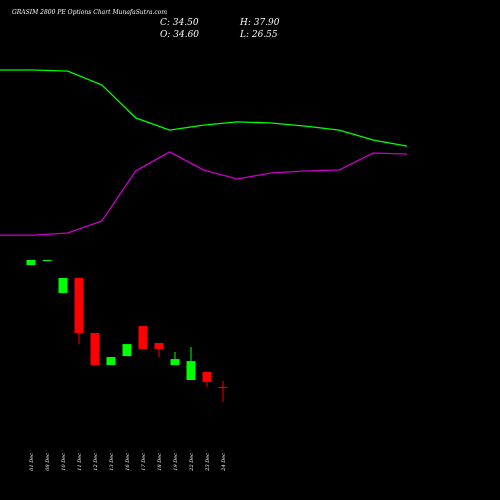 This screenshot has width=500, height=500. What do you see at coordinates (32, 462) in the screenshot?
I see `x-tick-label: 01 Dec` at bounding box center [32, 462].